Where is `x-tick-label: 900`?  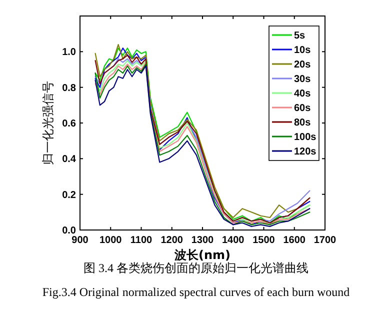 x-tick-label: 900 is located at coordinates (80, 240).